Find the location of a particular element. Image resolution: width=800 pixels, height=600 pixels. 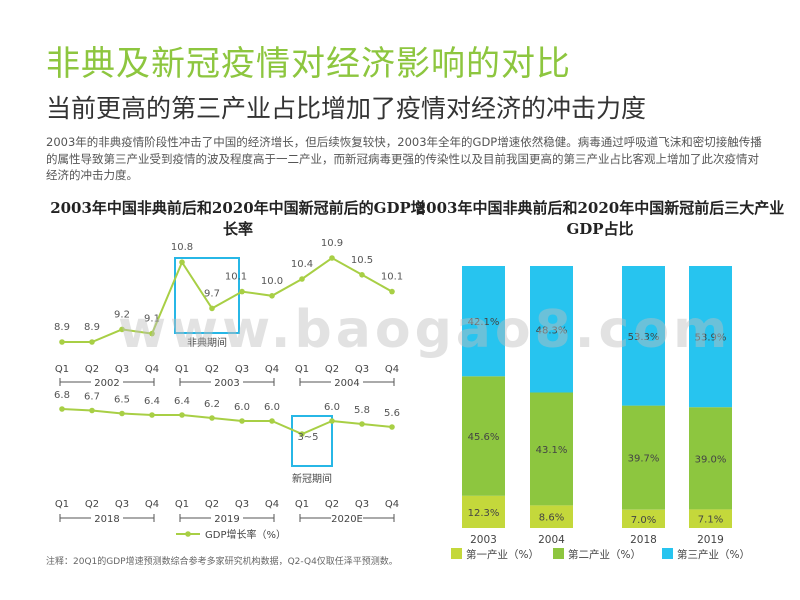

gdp-value-label: 6.4 is located at coordinates (182, 401).